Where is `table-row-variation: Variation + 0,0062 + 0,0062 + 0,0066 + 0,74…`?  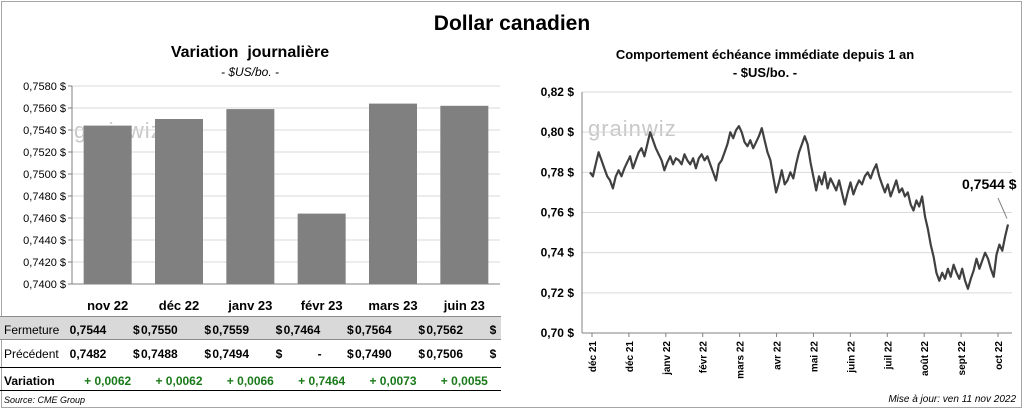 table-row-variation: Variation + 0,0062 + 0,0062 + 0,0066 + 0,74… is located at coordinates (250, 379).